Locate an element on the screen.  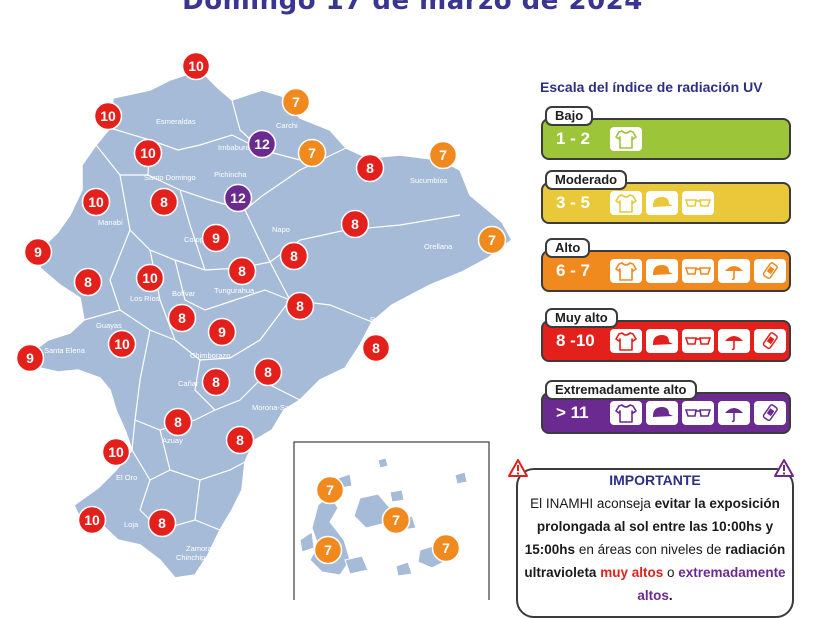
uv-marker: 12 is located at coordinates (238, 198).